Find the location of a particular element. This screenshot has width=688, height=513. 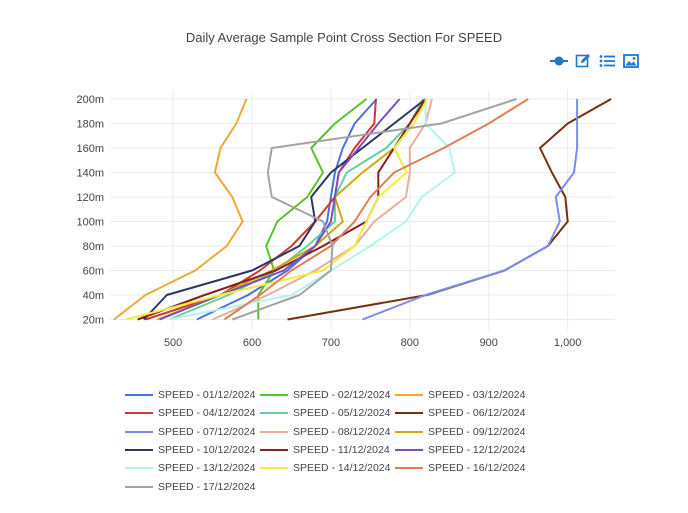

y-tick-label: 100m is located at coordinates (90, 223).